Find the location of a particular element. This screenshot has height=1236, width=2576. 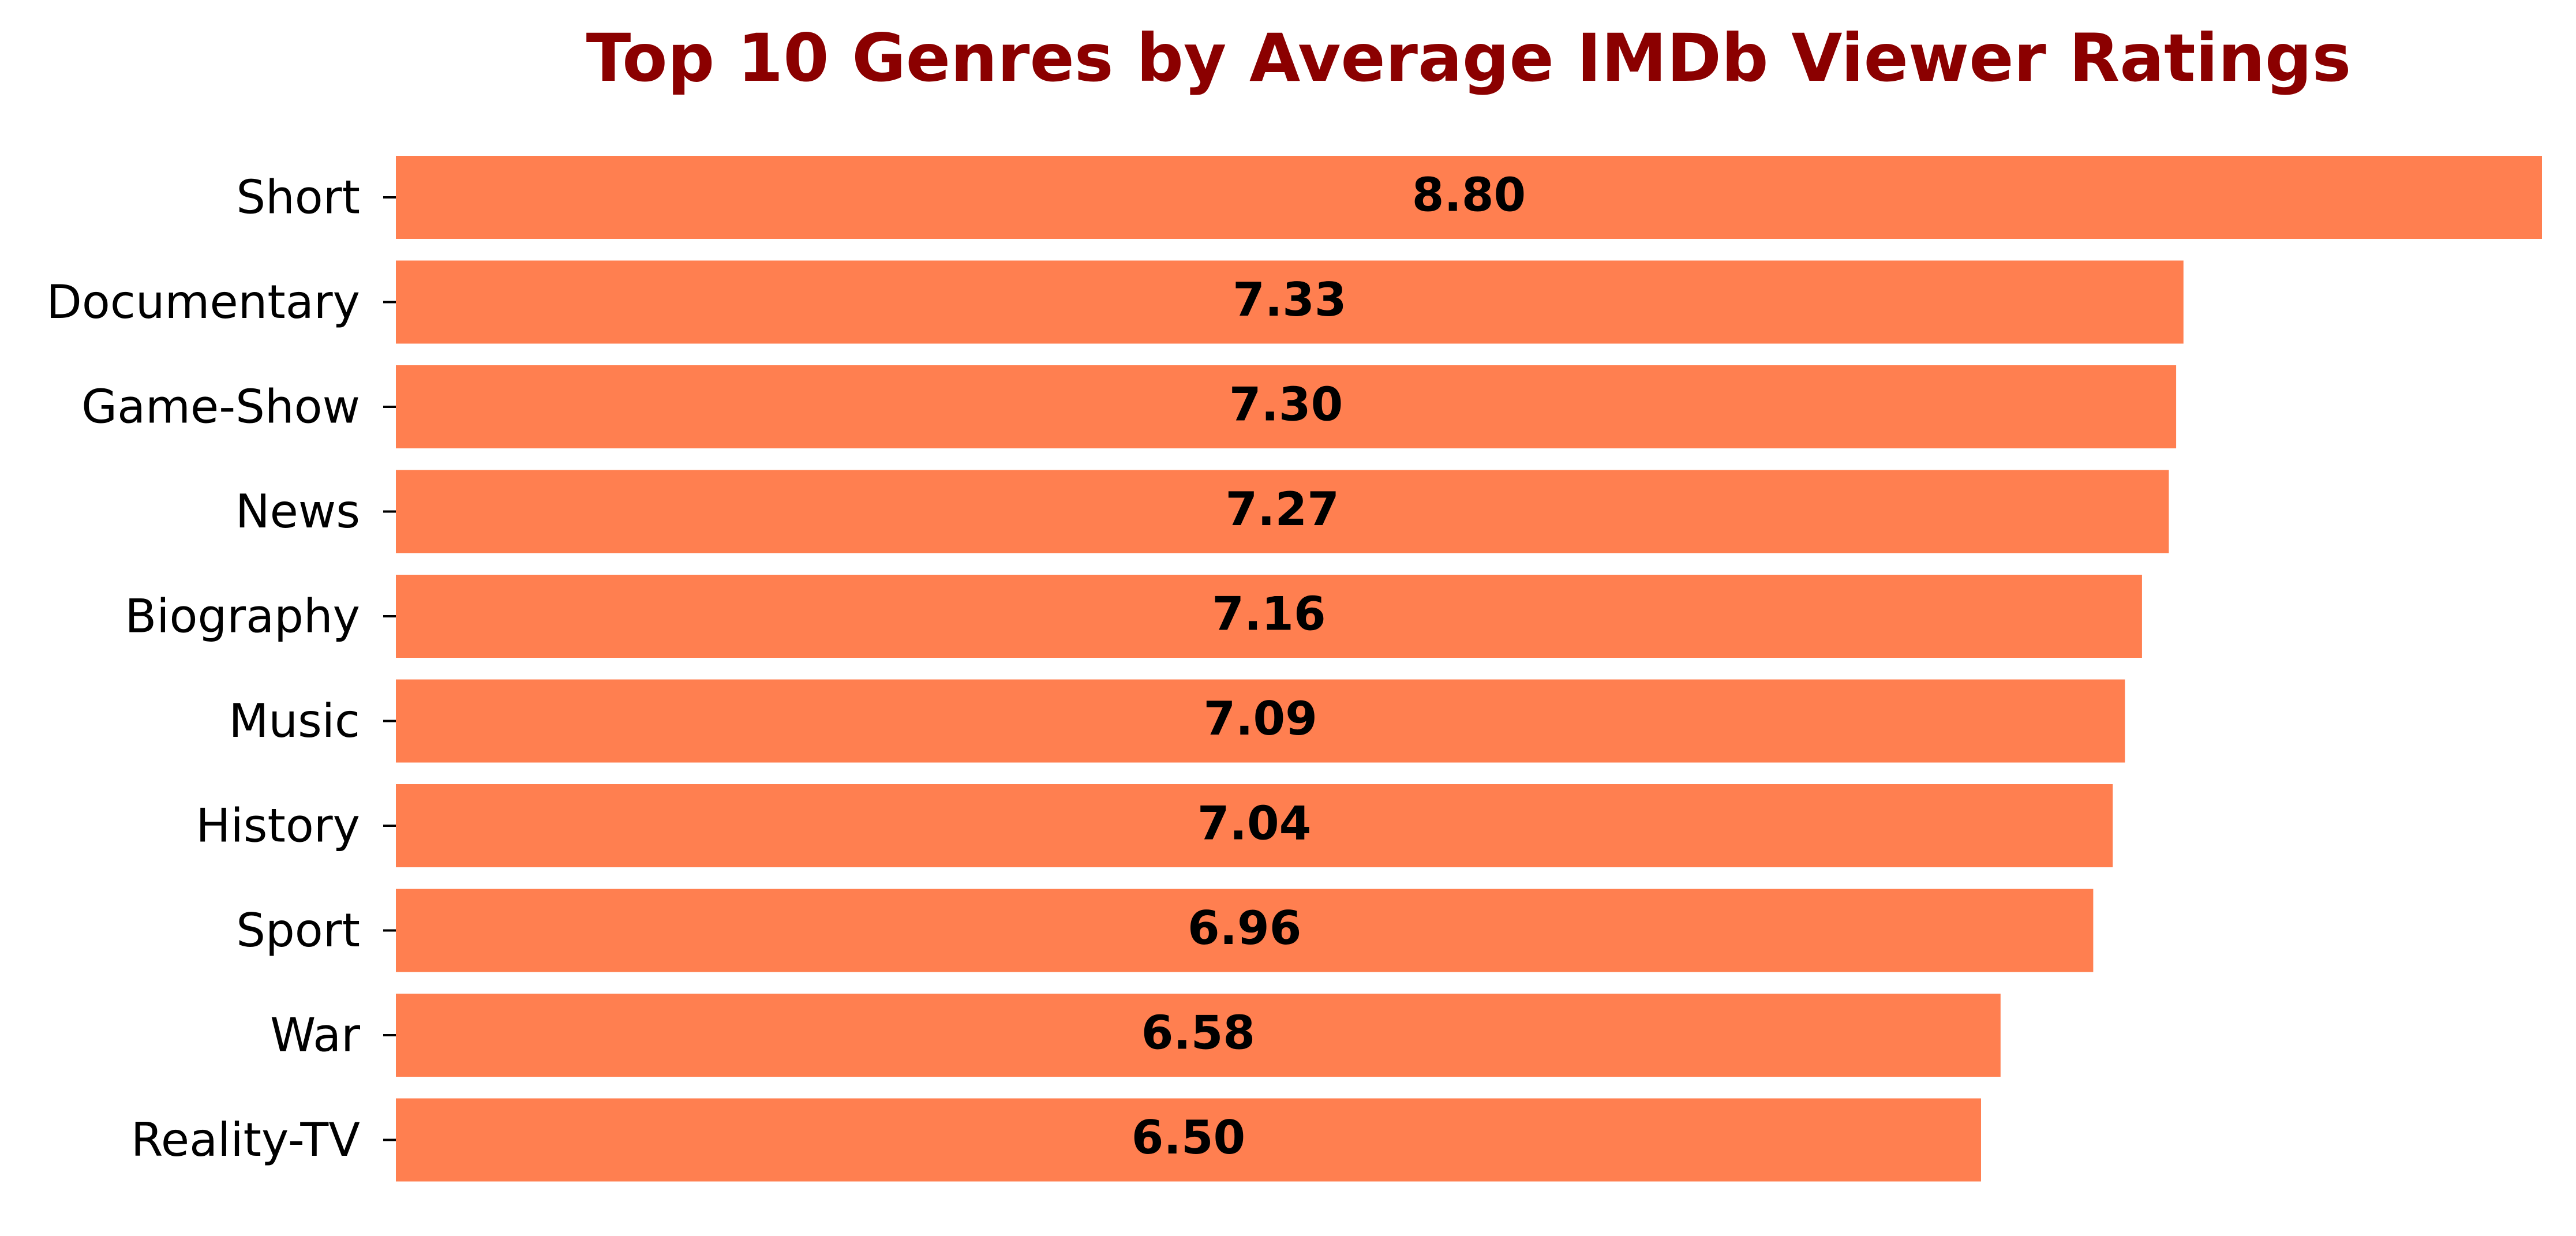

bar-short is located at coordinates (1469, 197).